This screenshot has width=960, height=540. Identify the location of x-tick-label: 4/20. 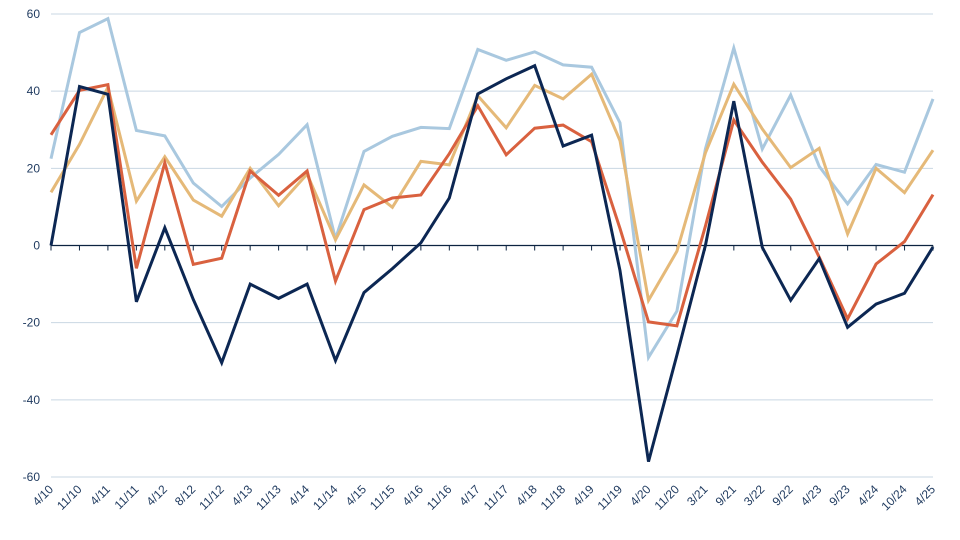
(640, 495).